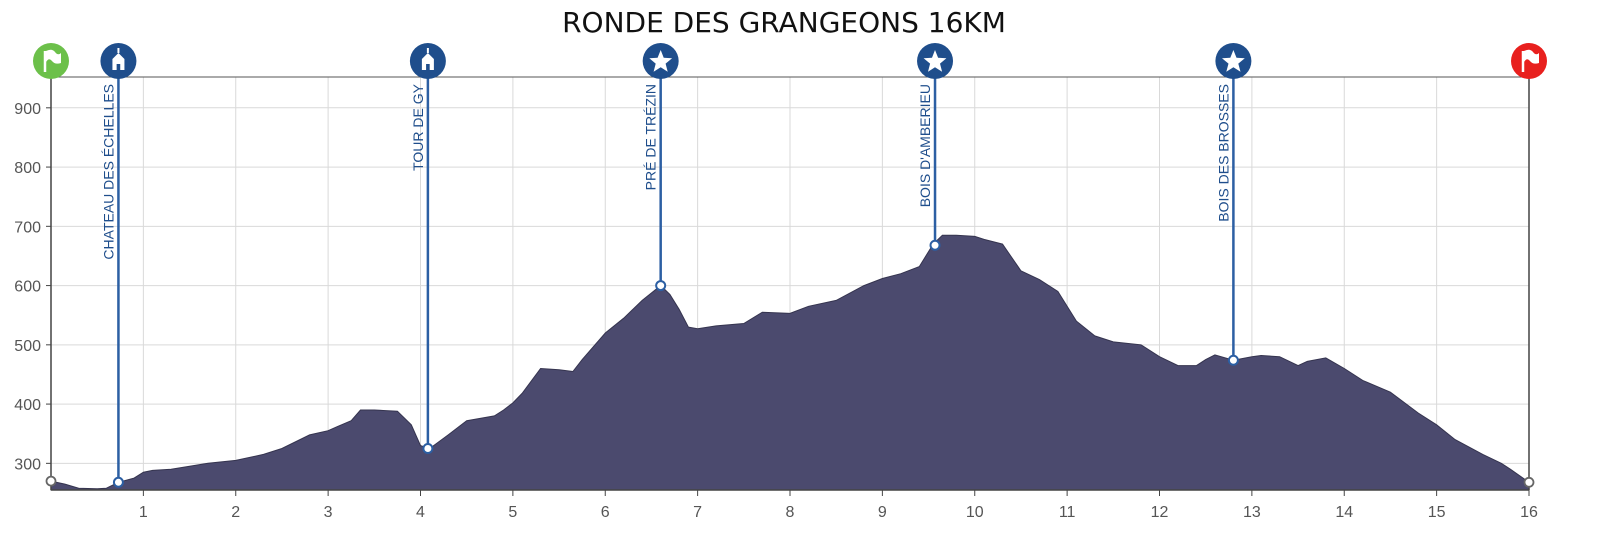 This screenshot has height=560, width=1600. Describe the element at coordinates (512, 512) in the screenshot. I see `x-tick-label: 5` at that location.